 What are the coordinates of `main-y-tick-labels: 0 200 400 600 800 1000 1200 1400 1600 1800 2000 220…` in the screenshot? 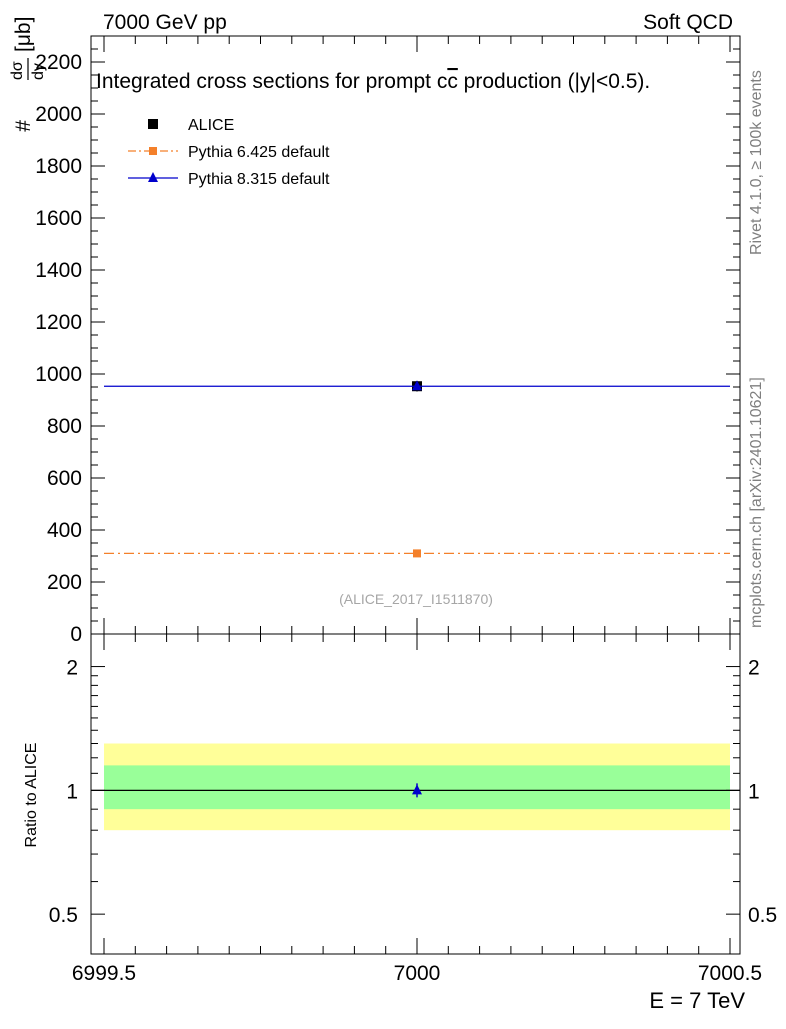 It's located at (58, 348).